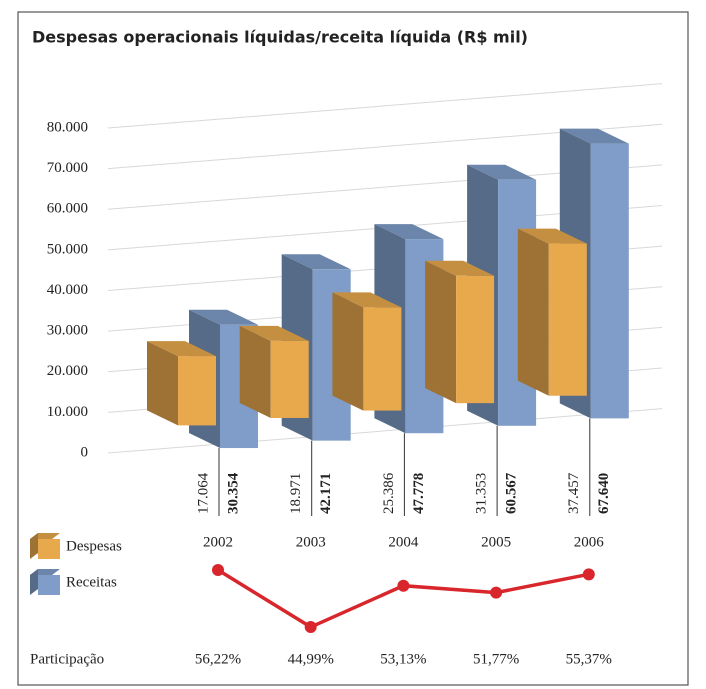 Image resolution: width=706 pixels, height=689 pixels. Describe the element at coordinates (67, 412) in the screenshot. I see `y-tick-label: 10.000` at that location.